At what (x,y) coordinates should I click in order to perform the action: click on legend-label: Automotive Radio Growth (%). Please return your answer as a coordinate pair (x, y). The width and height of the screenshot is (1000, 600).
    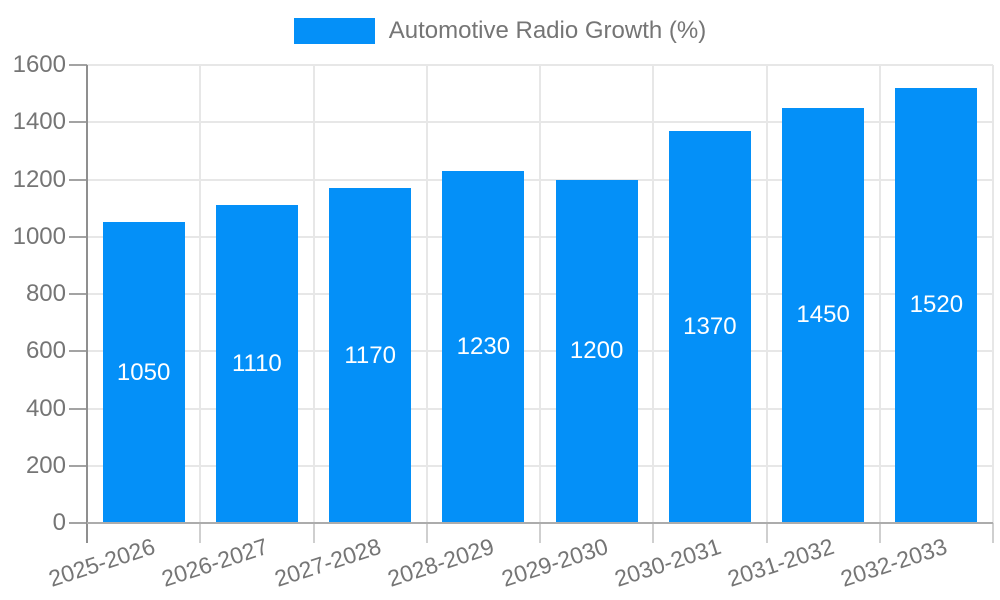
    Looking at the image, I should click on (547, 30).